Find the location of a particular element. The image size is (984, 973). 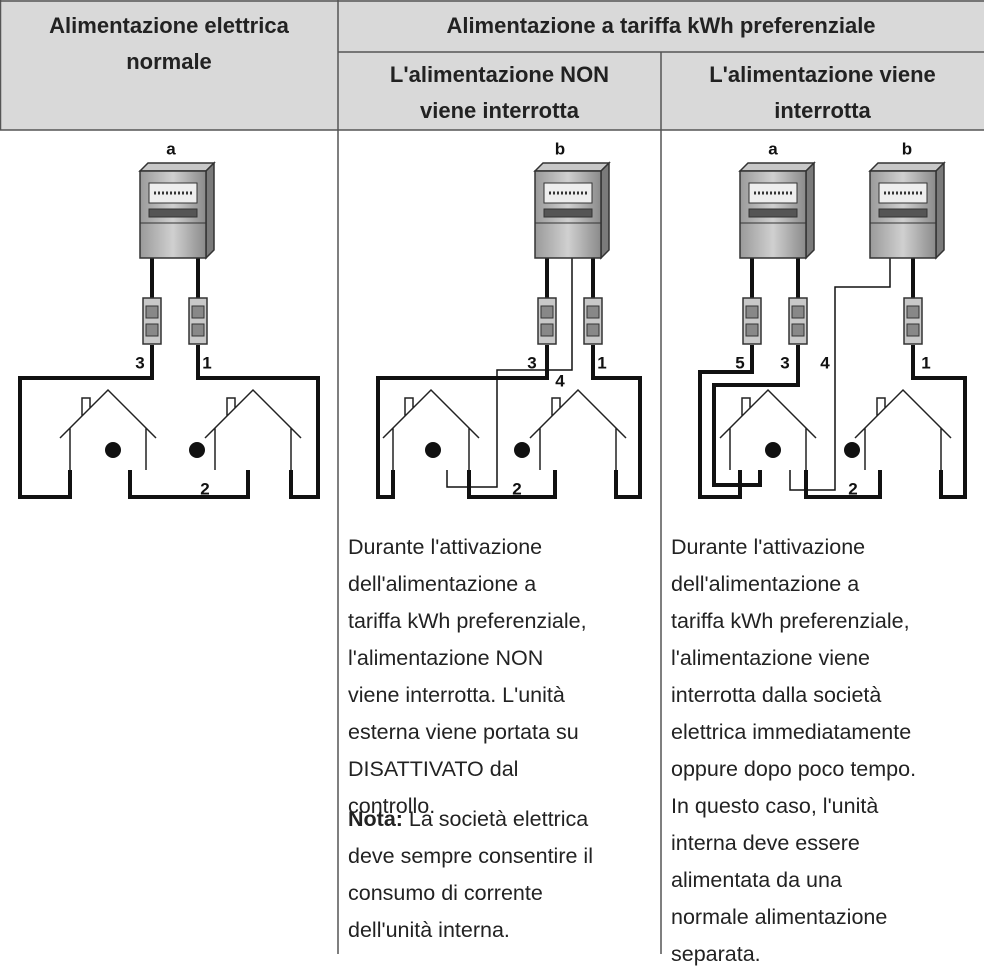

text-line: normale alimentazione is located at coordinates (779, 917).